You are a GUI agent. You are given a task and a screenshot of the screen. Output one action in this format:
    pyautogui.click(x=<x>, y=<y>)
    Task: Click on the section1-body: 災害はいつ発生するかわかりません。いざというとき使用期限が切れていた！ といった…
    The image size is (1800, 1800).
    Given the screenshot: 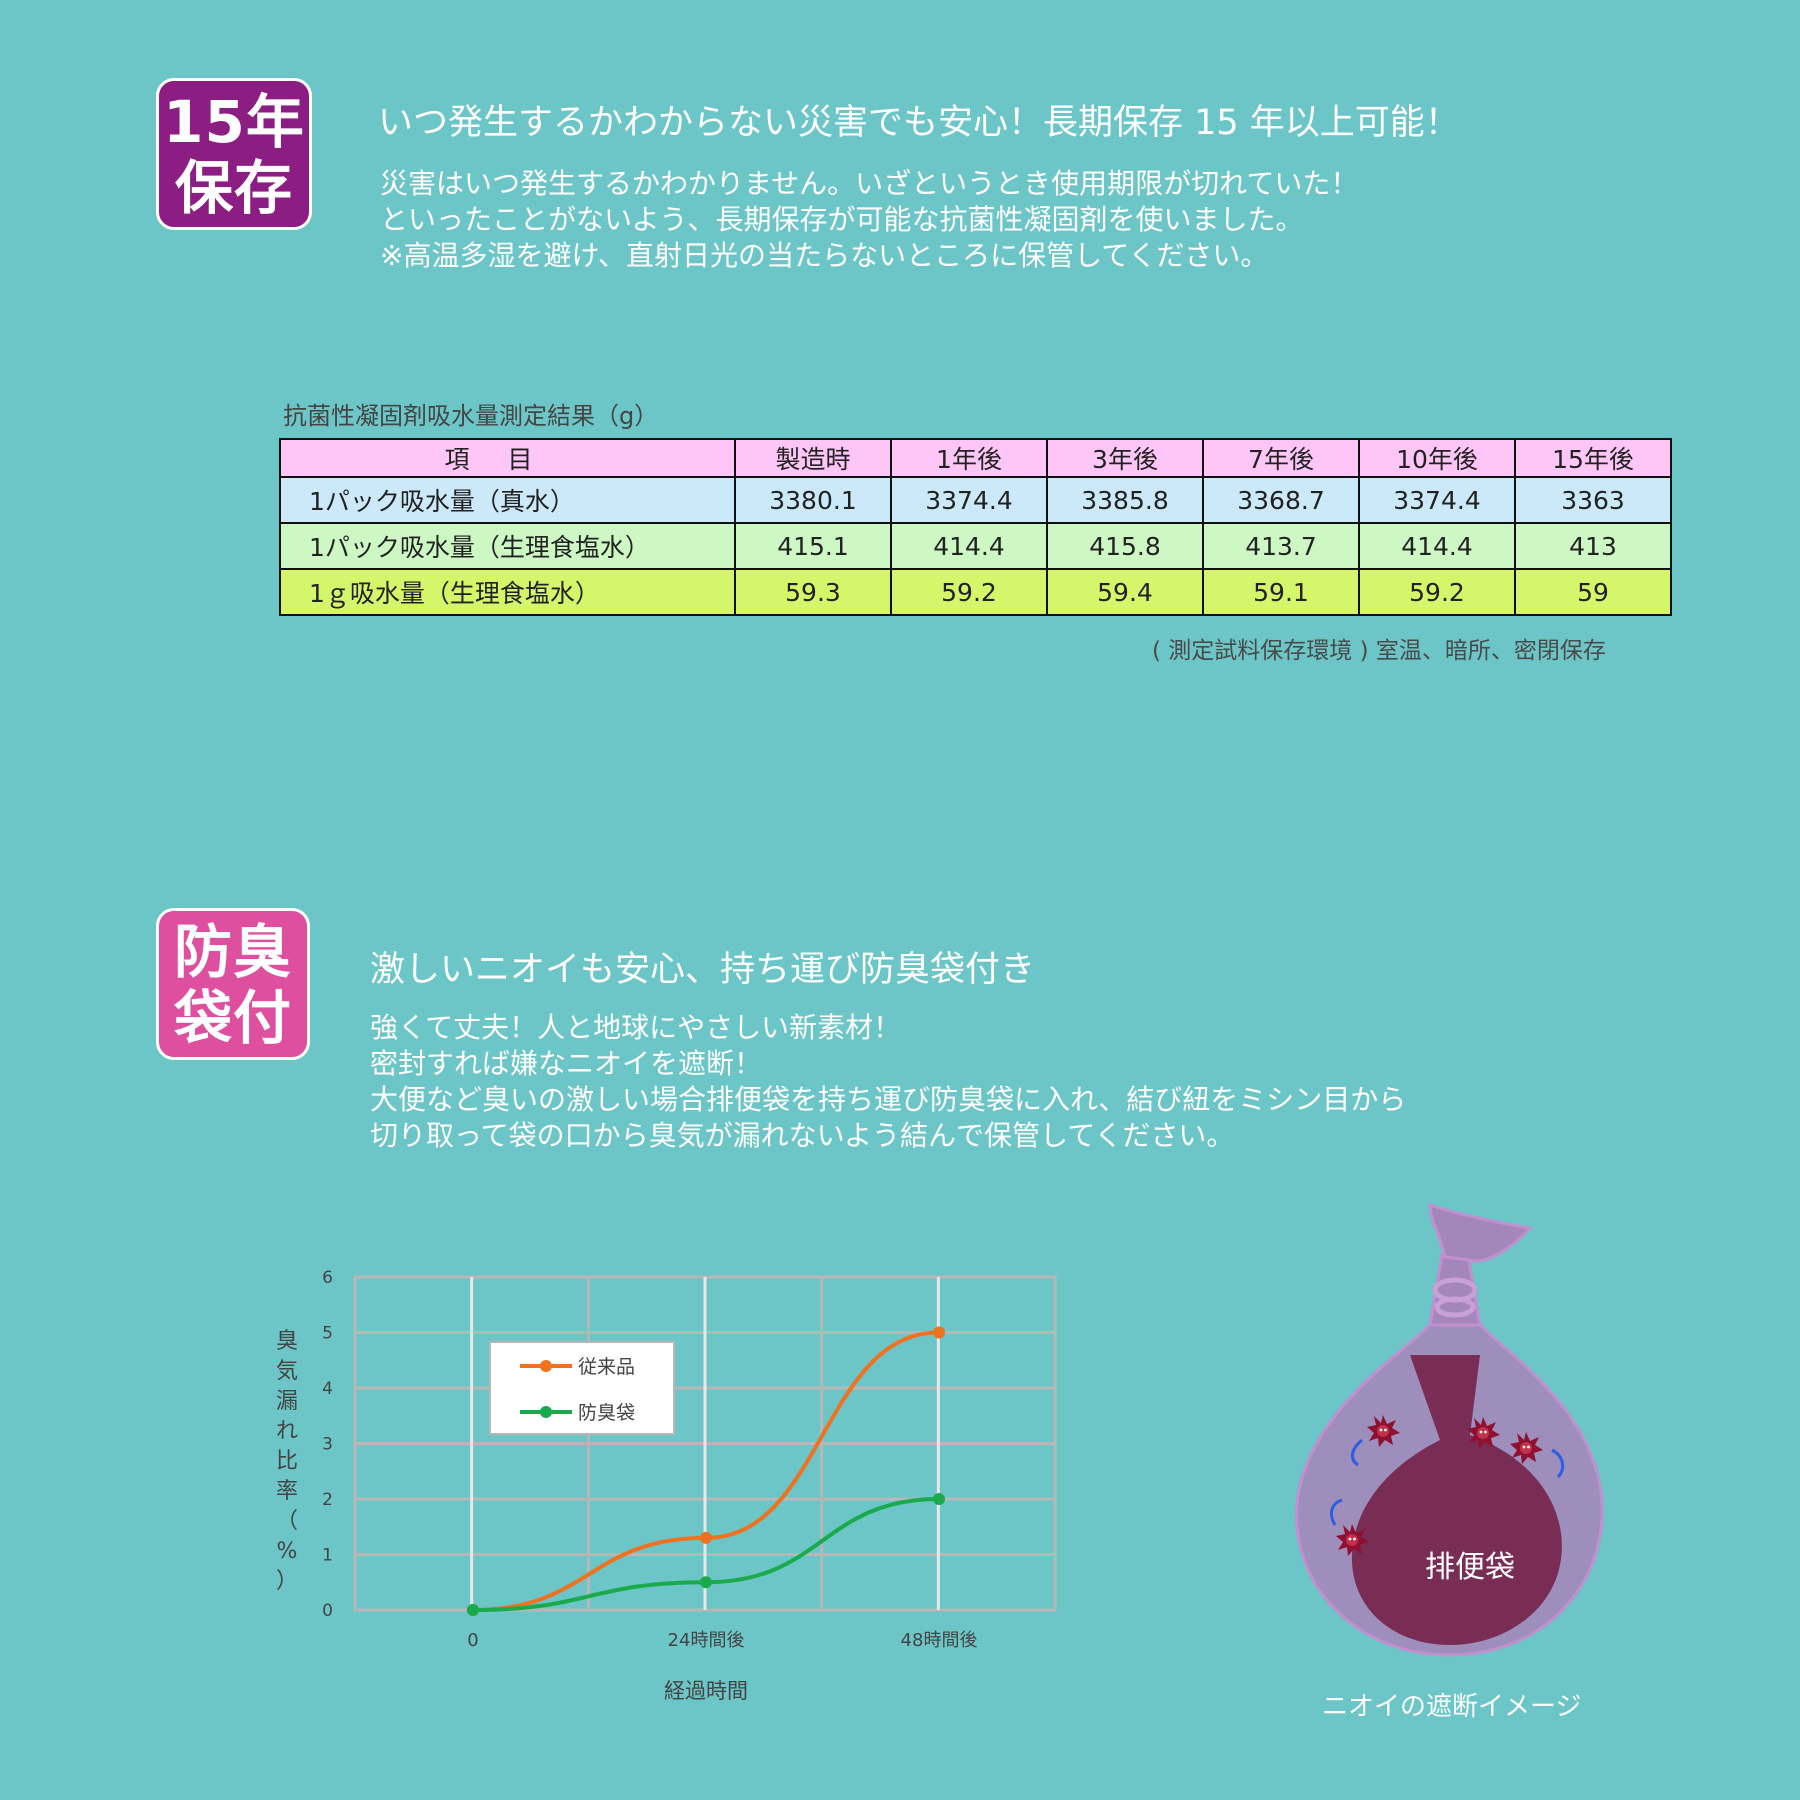 What is the action you would take?
    pyautogui.click(x=869, y=220)
    